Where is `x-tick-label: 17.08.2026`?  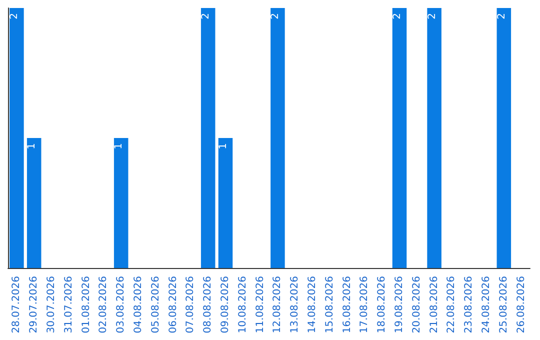 x-tick-label: 17.08.2026 is located at coordinates (364, 305).